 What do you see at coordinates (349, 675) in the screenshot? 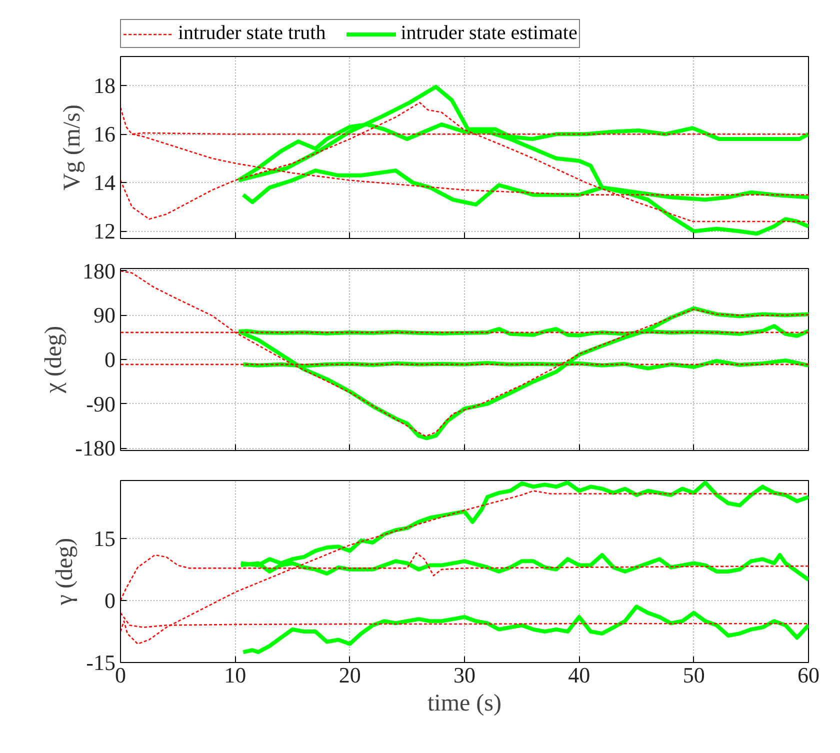
I see `x-tick-label: 20` at bounding box center [349, 675].